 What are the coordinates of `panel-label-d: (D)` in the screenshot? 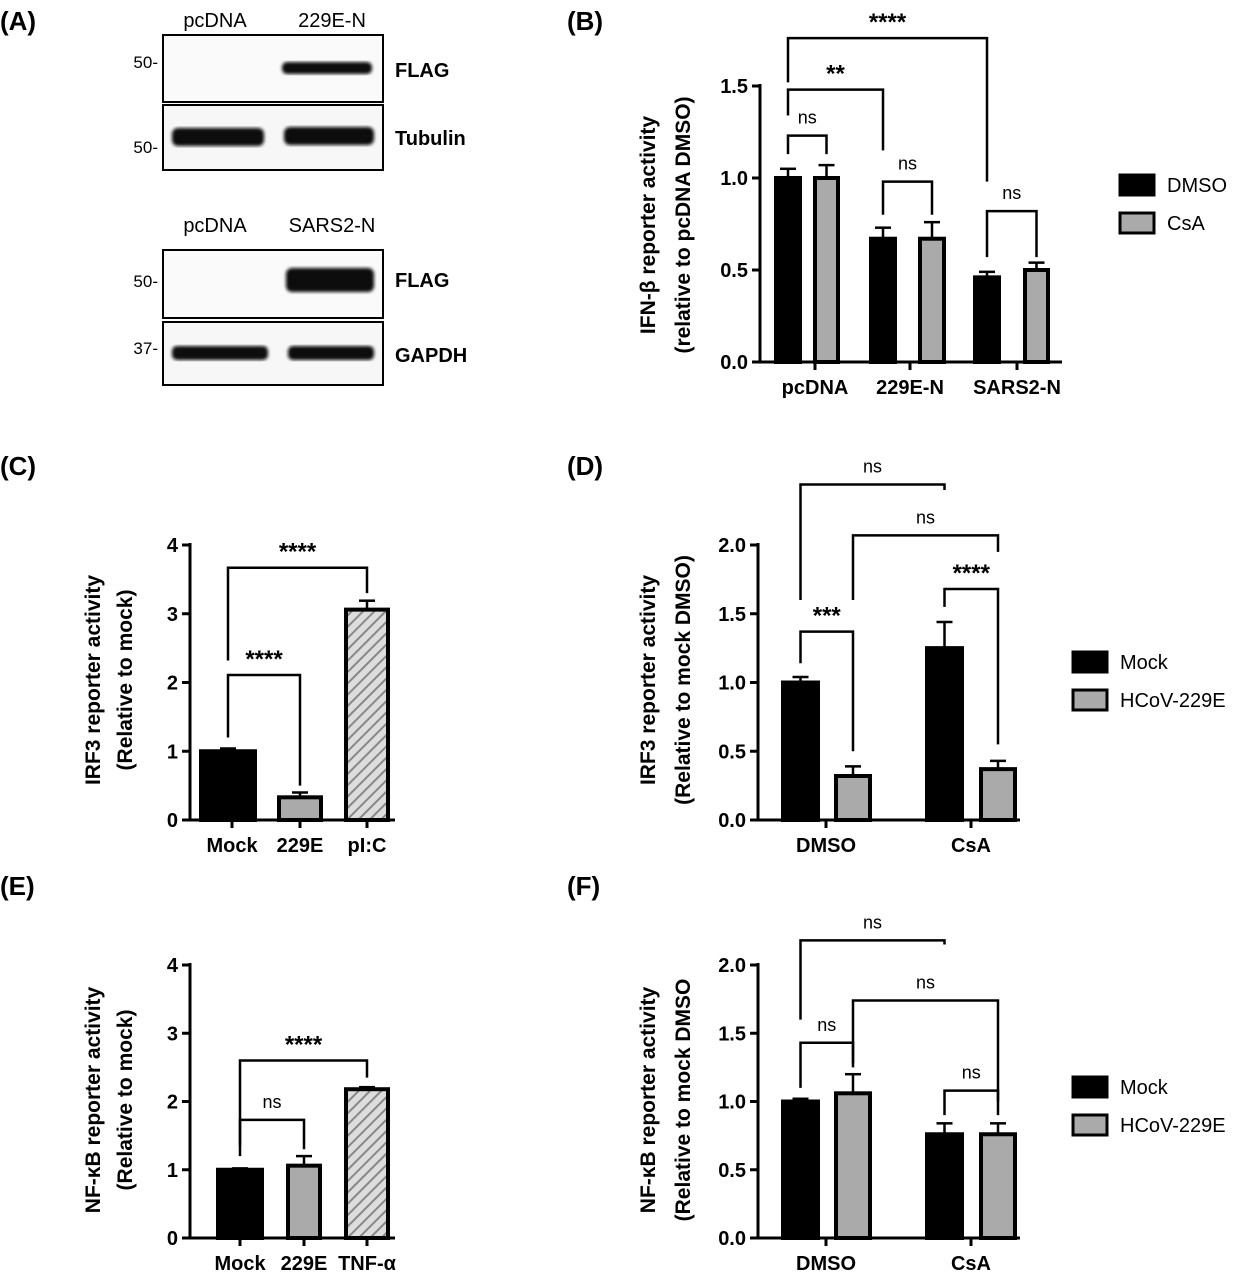 It's located at (585, 466).